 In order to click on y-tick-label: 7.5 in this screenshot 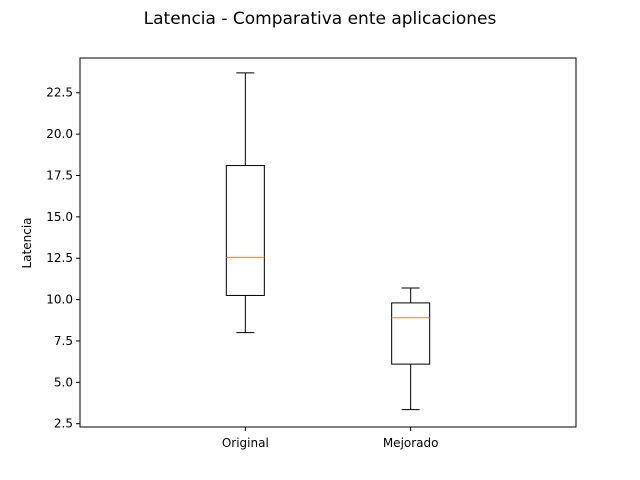, I will do `click(63, 341)`.